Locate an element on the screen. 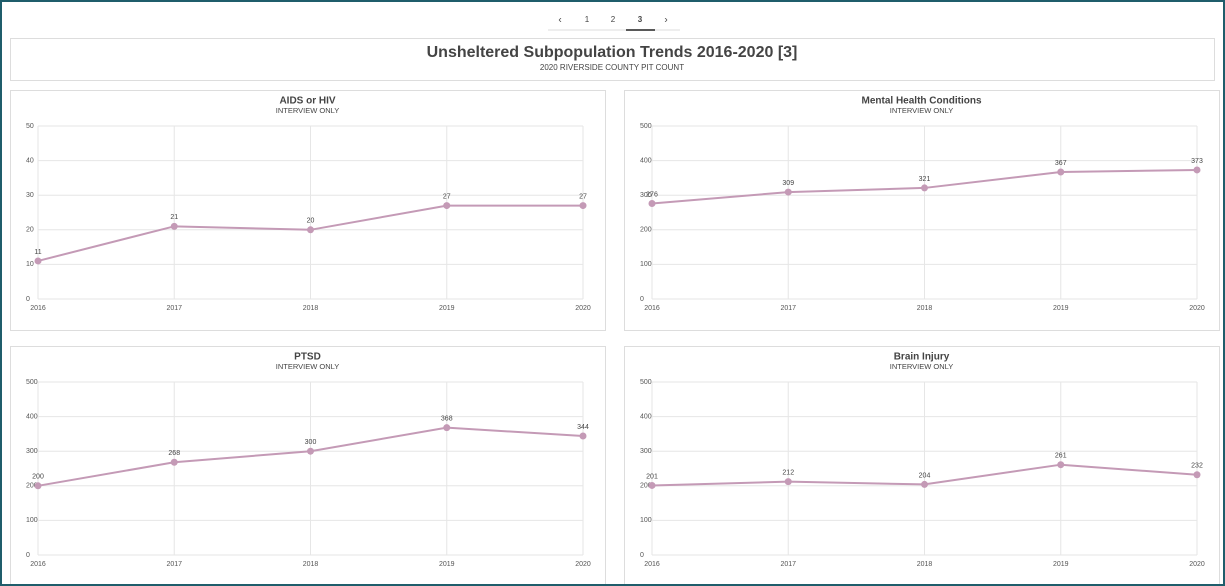  data-label: 276 is located at coordinates (652, 194).